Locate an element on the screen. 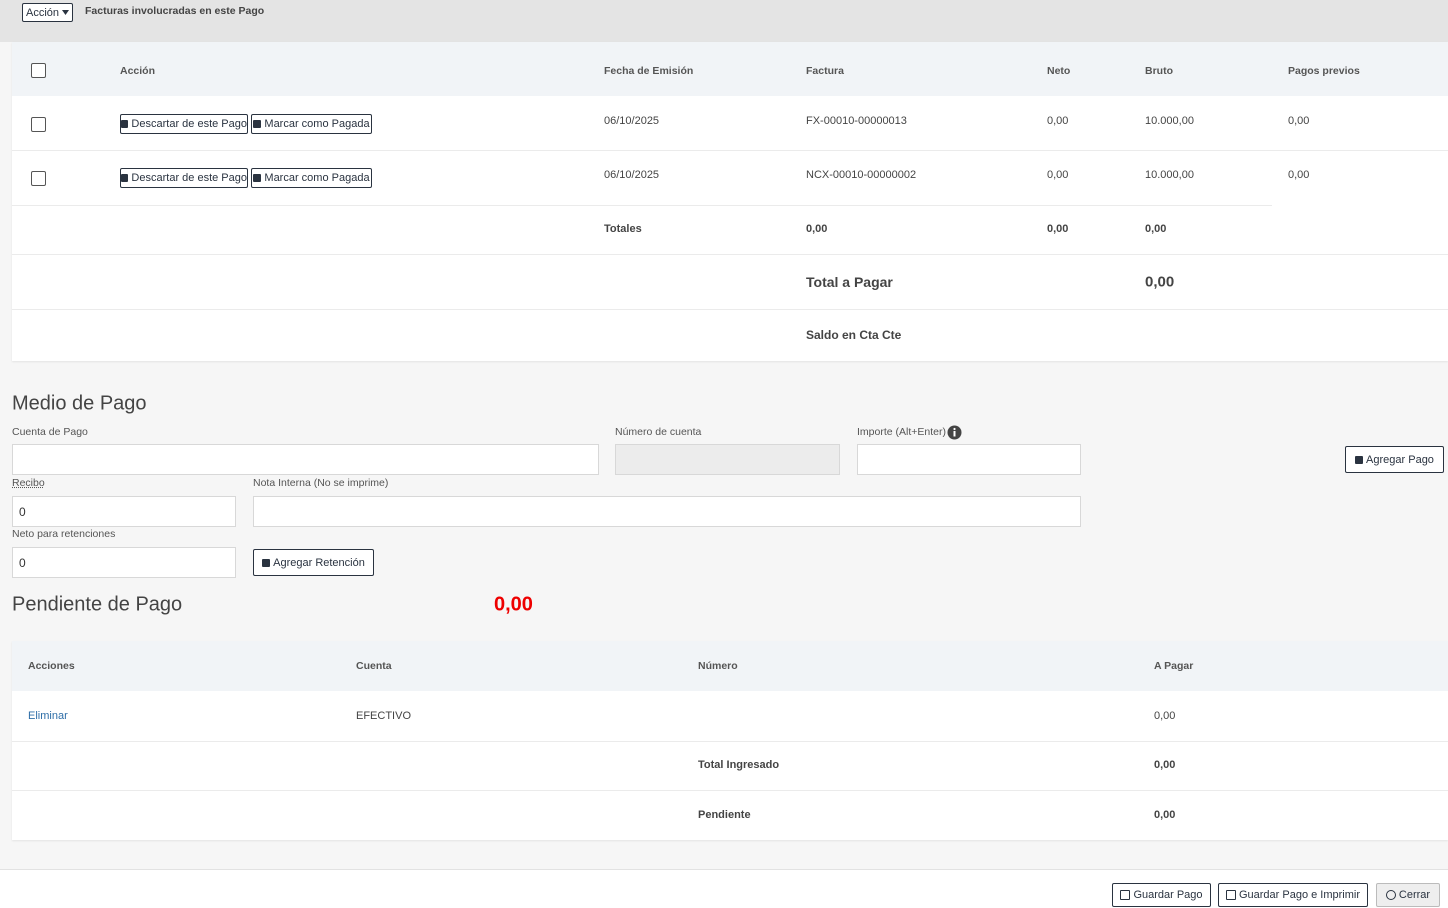  field-label: Número de cuenta is located at coordinates (658, 432).